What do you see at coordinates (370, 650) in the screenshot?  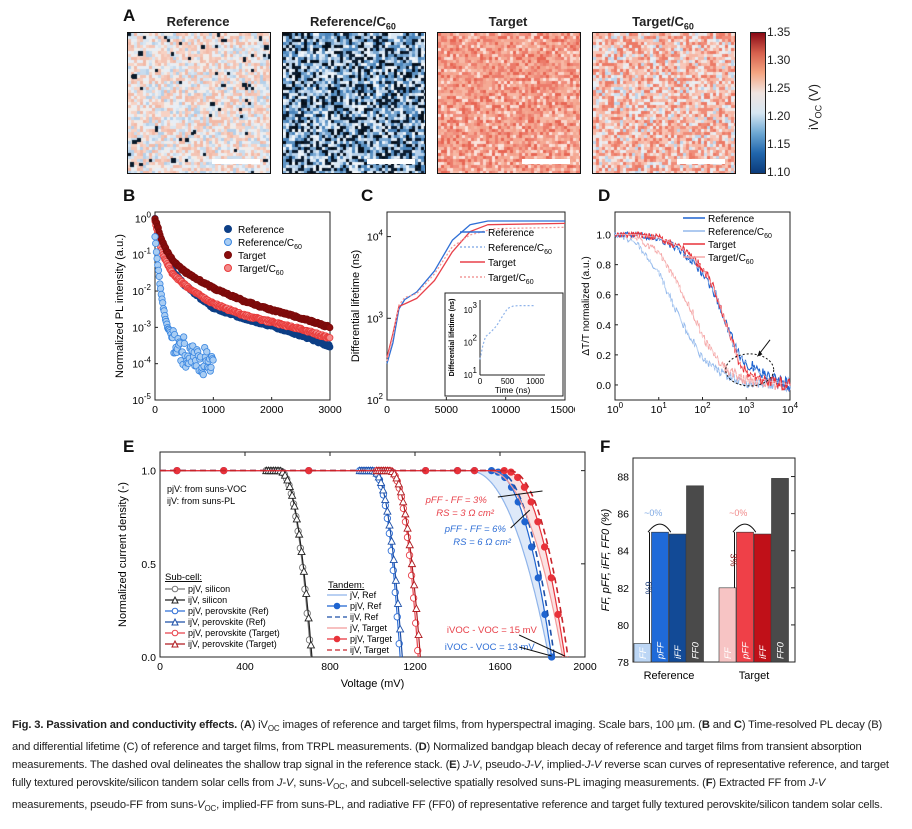 I see `legend-label: ijV, Target` at bounding box center [370, 650].